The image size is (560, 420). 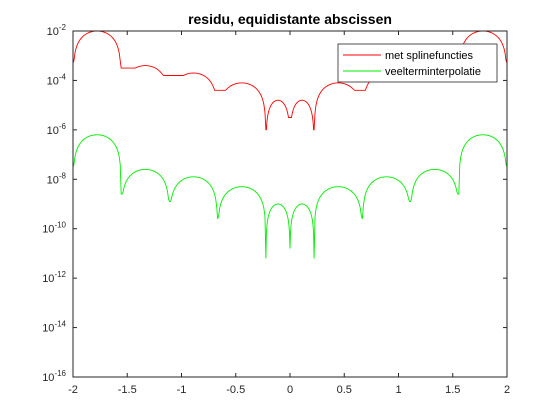 What do you see at coordinates (57, 178) in the screenshot?
I see `y-tick-label: 10⁻⁸` at bounding box center [57, 178].